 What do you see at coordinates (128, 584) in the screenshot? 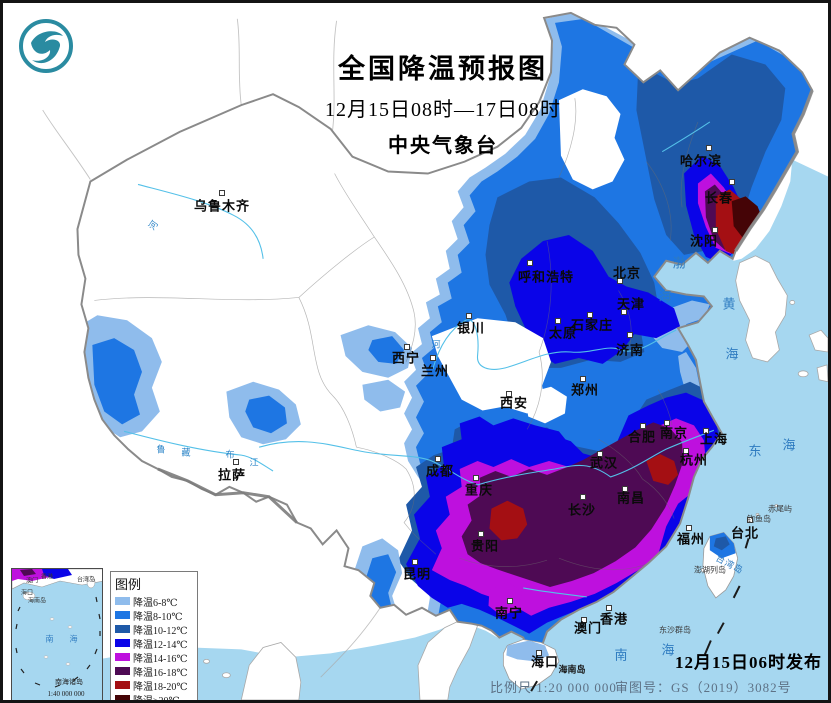
I see `legend-title: 图例` at bounding box center [128, 584].